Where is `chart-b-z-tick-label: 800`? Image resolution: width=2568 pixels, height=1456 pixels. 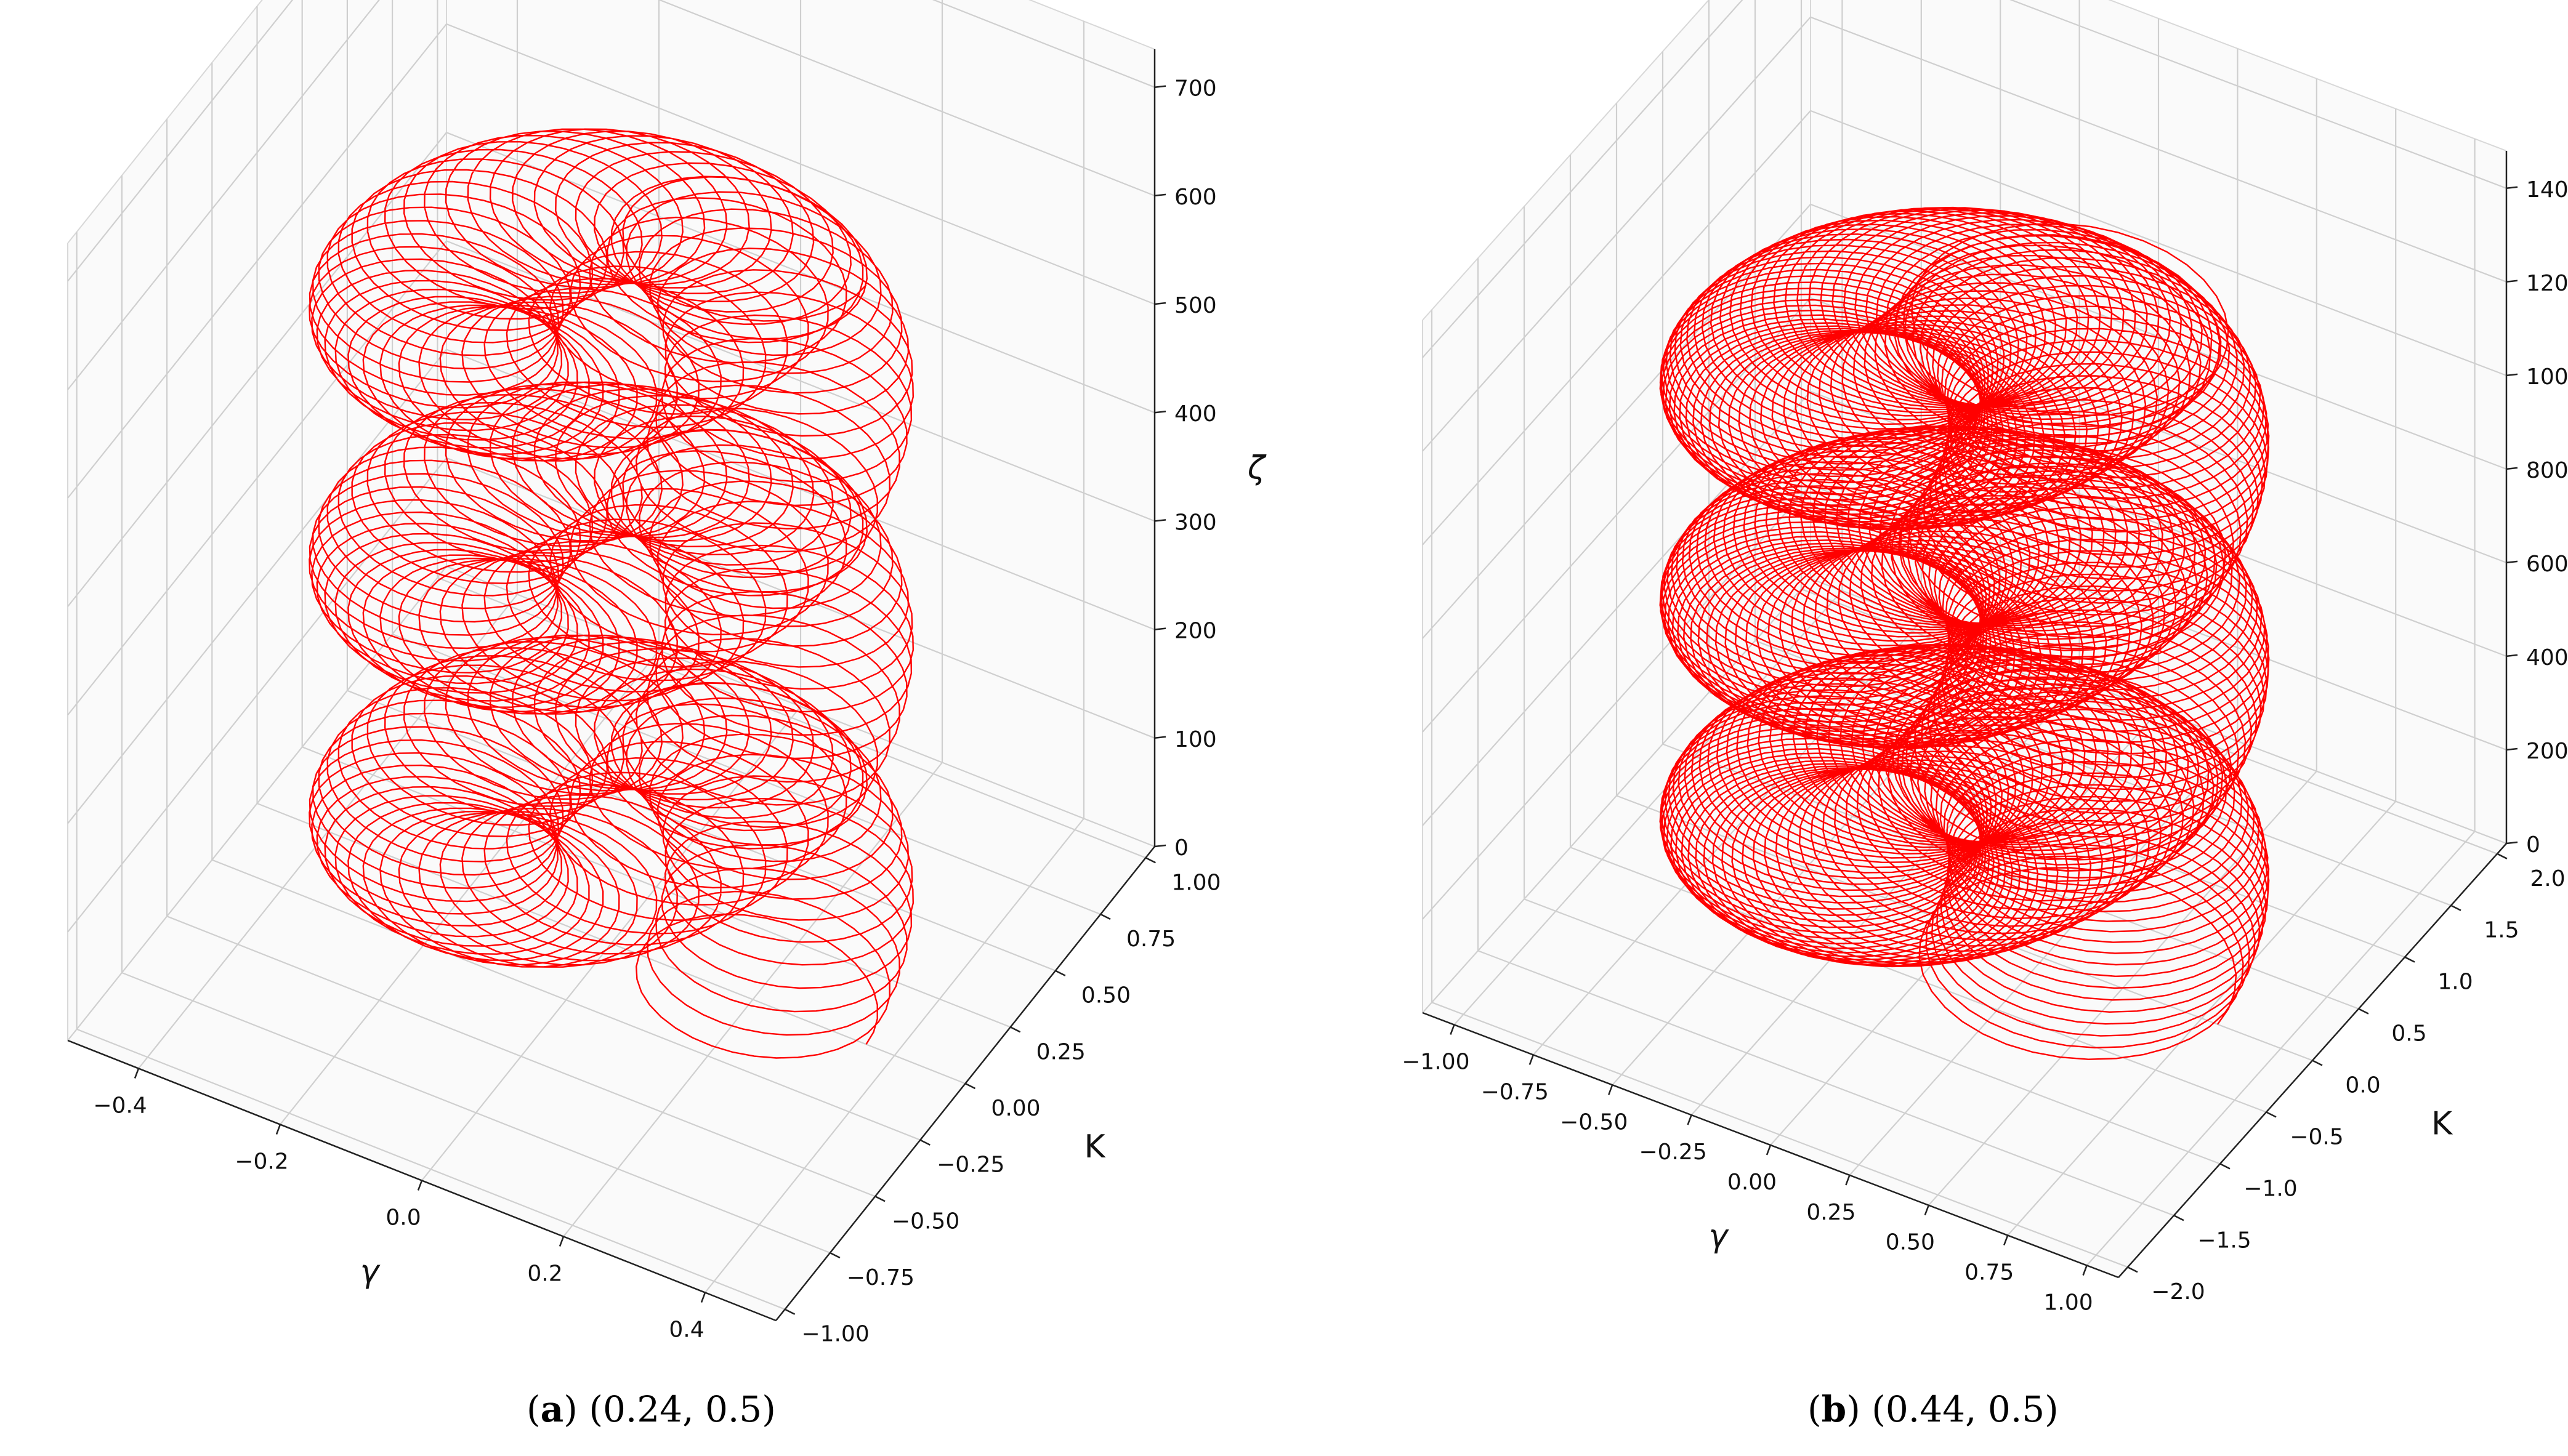 chart-b-z-tick-label: 800 is located at coordinates (2547, 471).